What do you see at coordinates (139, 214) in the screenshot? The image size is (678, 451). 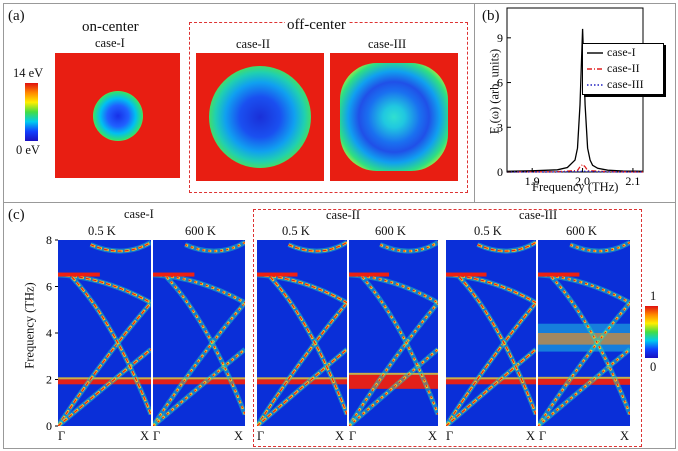 I see `case-i-spectra-title: case-I` at bounding box center [139, 214].